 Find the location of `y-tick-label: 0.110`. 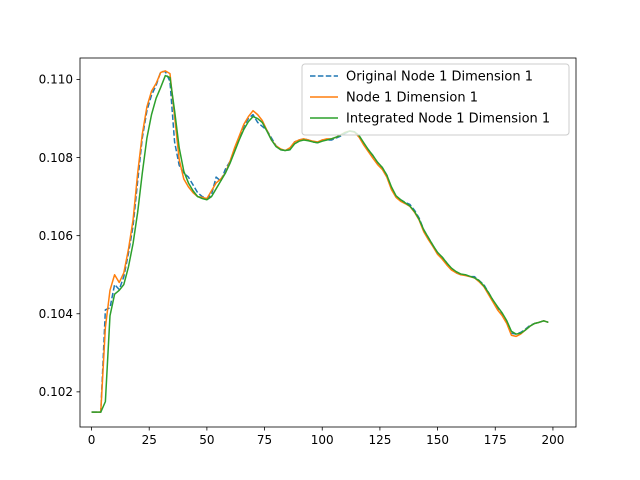

y-tick-label: 0.110 is located at coordinates (56, 80).